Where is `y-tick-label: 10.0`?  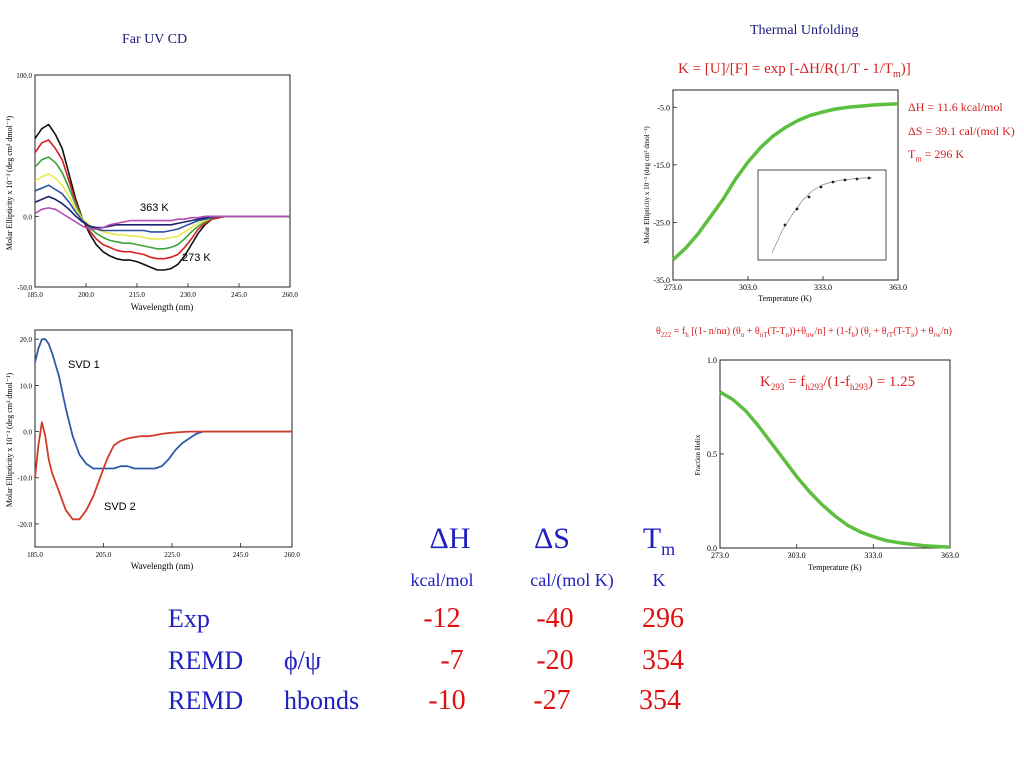 y-tick-label: 10.0 is located at coordinates (26, 386).